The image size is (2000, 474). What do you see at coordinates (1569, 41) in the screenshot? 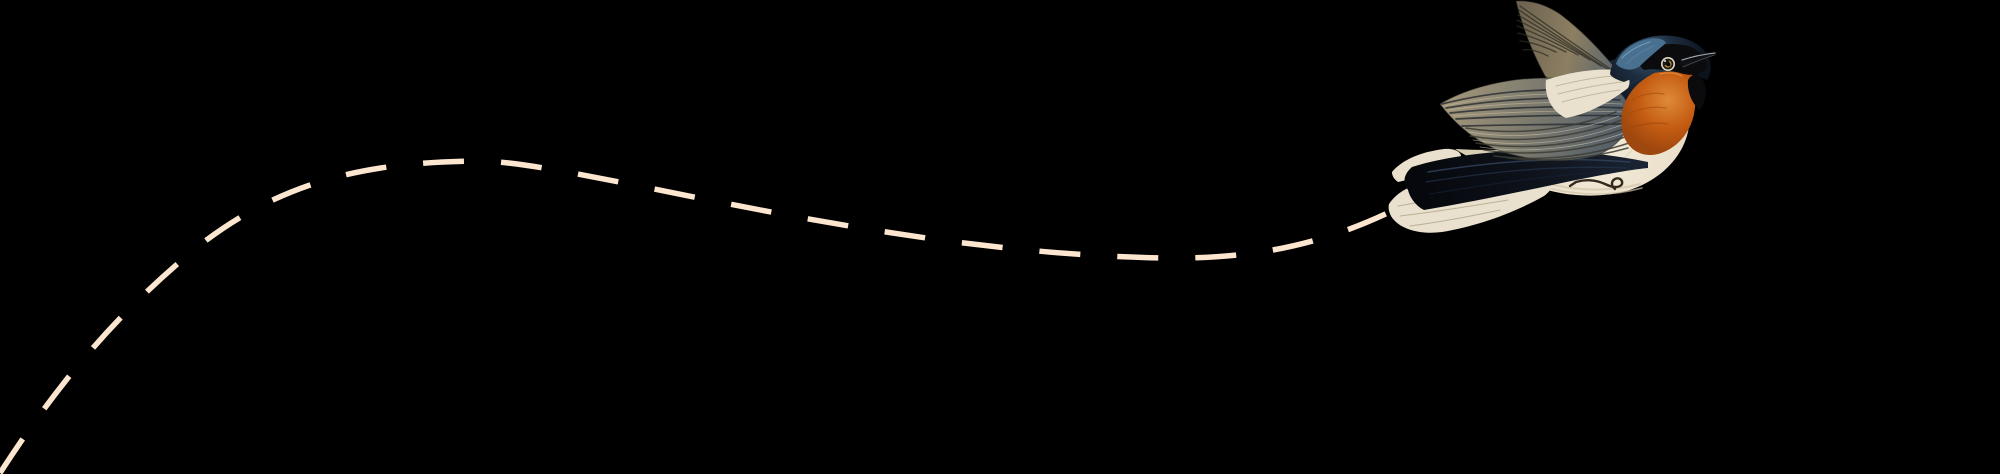
I see `bird-raised-wing-feather-lines` at bounding box center [1569, 41].